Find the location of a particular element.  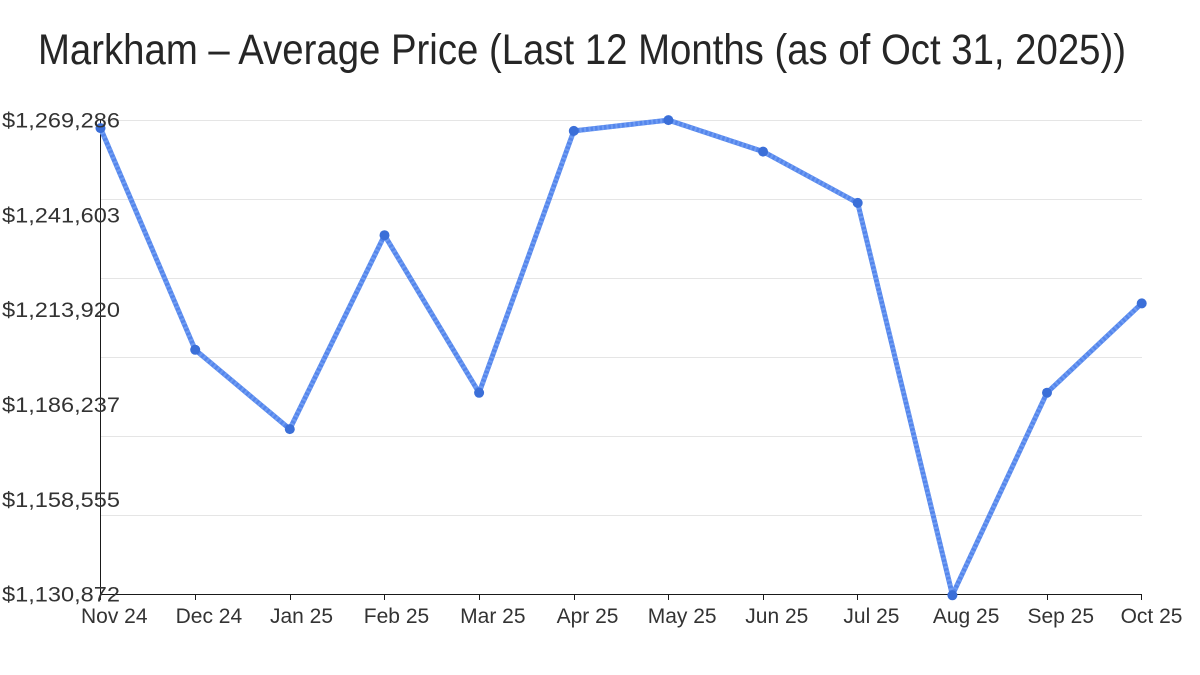

svg-text: Feb 25 is located at coordinates (396, 616).